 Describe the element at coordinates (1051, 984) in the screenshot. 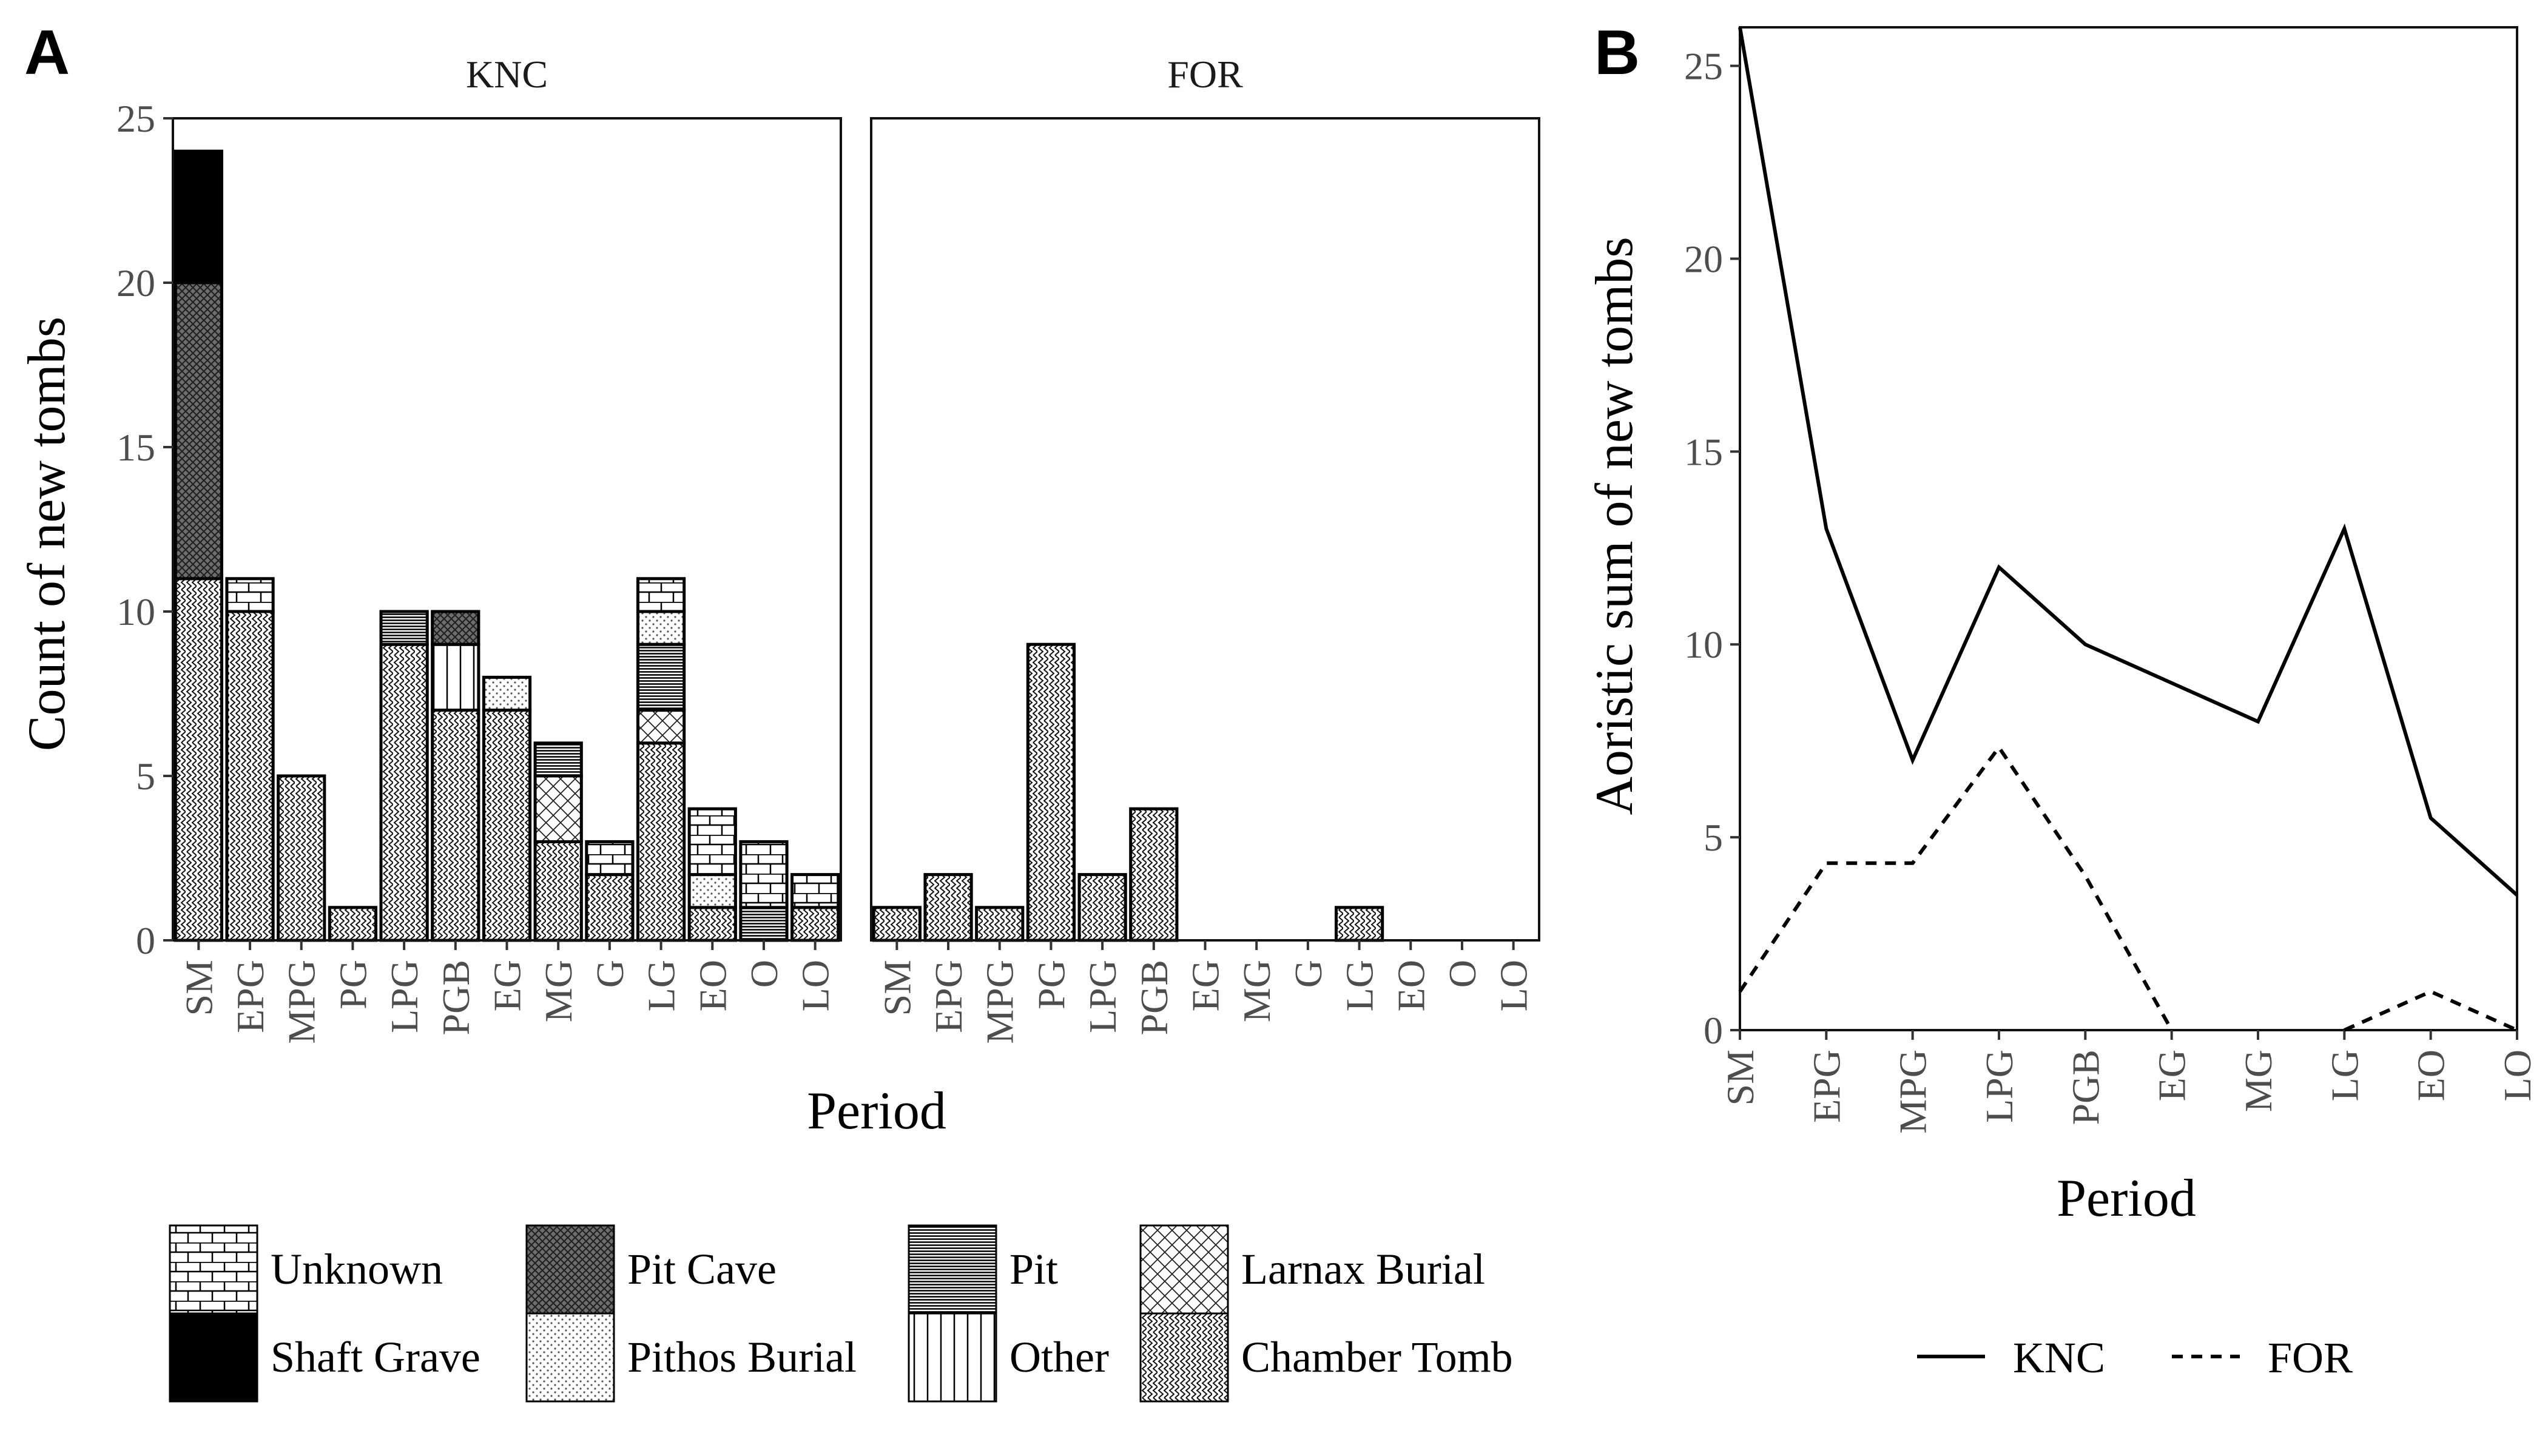

I see `x-tick-label-for-pg: PG` at that location.